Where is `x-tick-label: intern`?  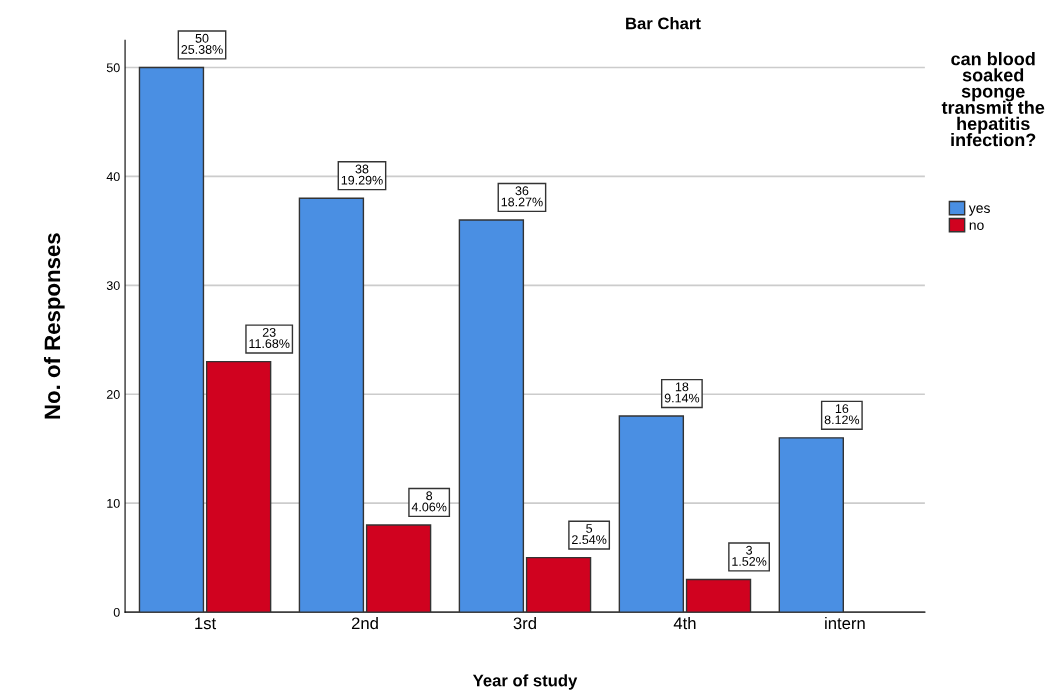
x-tick-label: intern is located at coordinates (845, 623).